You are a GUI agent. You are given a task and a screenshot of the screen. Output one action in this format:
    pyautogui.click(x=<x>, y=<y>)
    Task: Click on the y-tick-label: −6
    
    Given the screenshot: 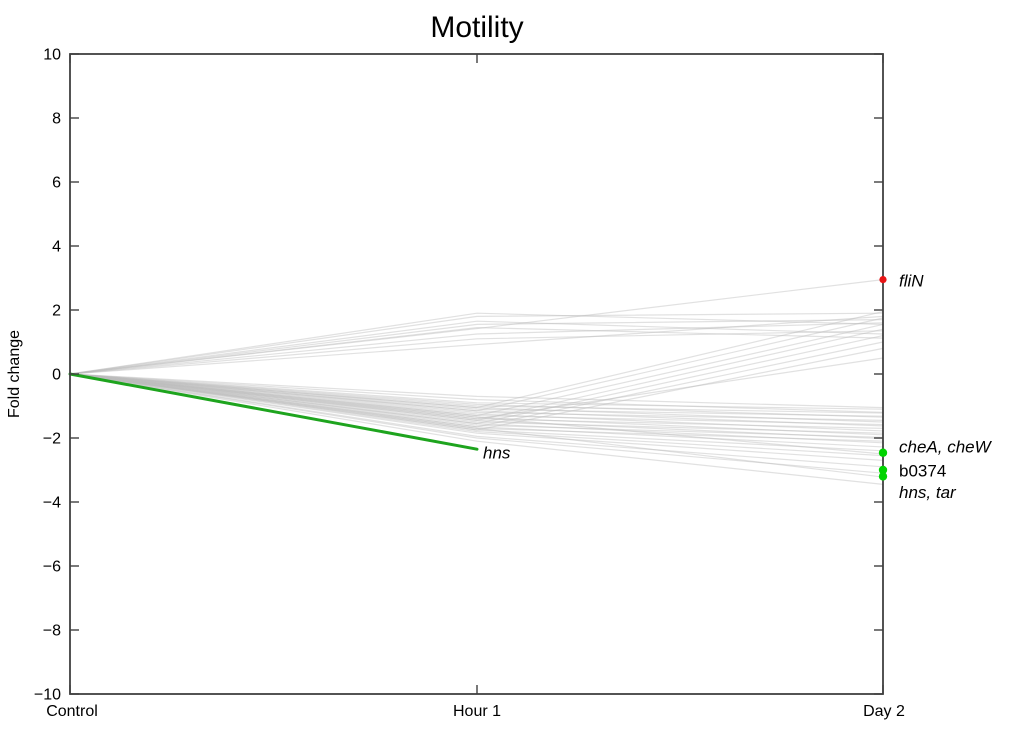 What is the action you would take?
    pyautogui.click(x=52, y=567)
    